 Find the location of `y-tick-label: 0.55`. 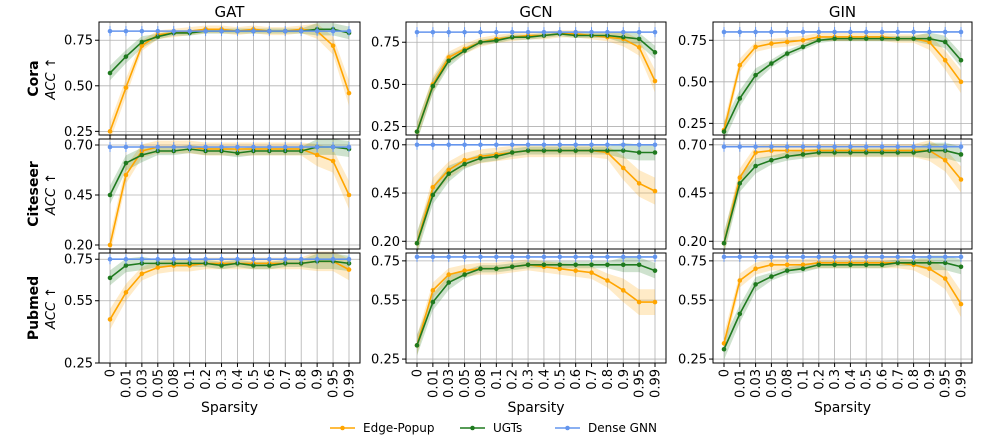

y-tick-label: 0.55 is located at coordinates (385, 301).